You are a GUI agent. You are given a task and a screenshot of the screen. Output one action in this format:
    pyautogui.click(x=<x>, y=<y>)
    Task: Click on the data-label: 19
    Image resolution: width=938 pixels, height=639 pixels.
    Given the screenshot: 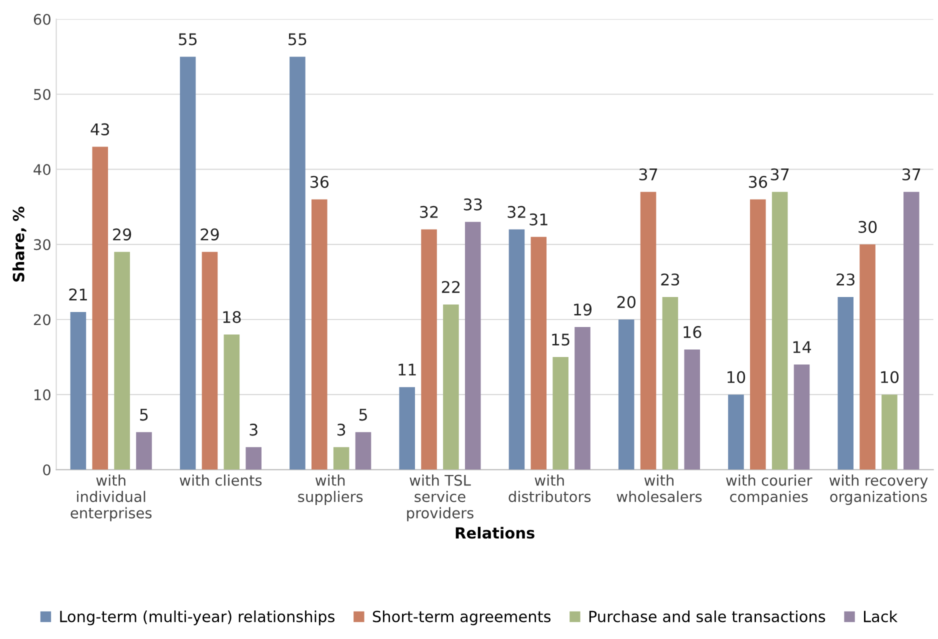 What is the action you would take?
    pyautogui.click(x=583, y=310)
    